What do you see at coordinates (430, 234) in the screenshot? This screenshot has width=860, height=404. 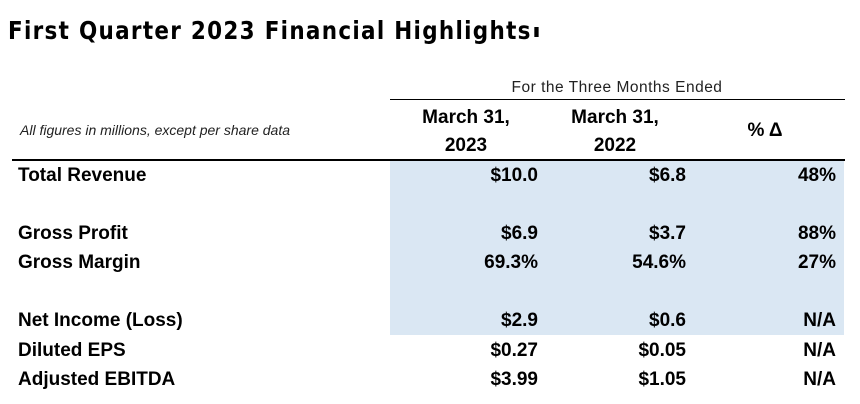 I see `table-row-gross-profit: Gross Profit $6.9 $3.7 88%` at bounding box center [430, 234].